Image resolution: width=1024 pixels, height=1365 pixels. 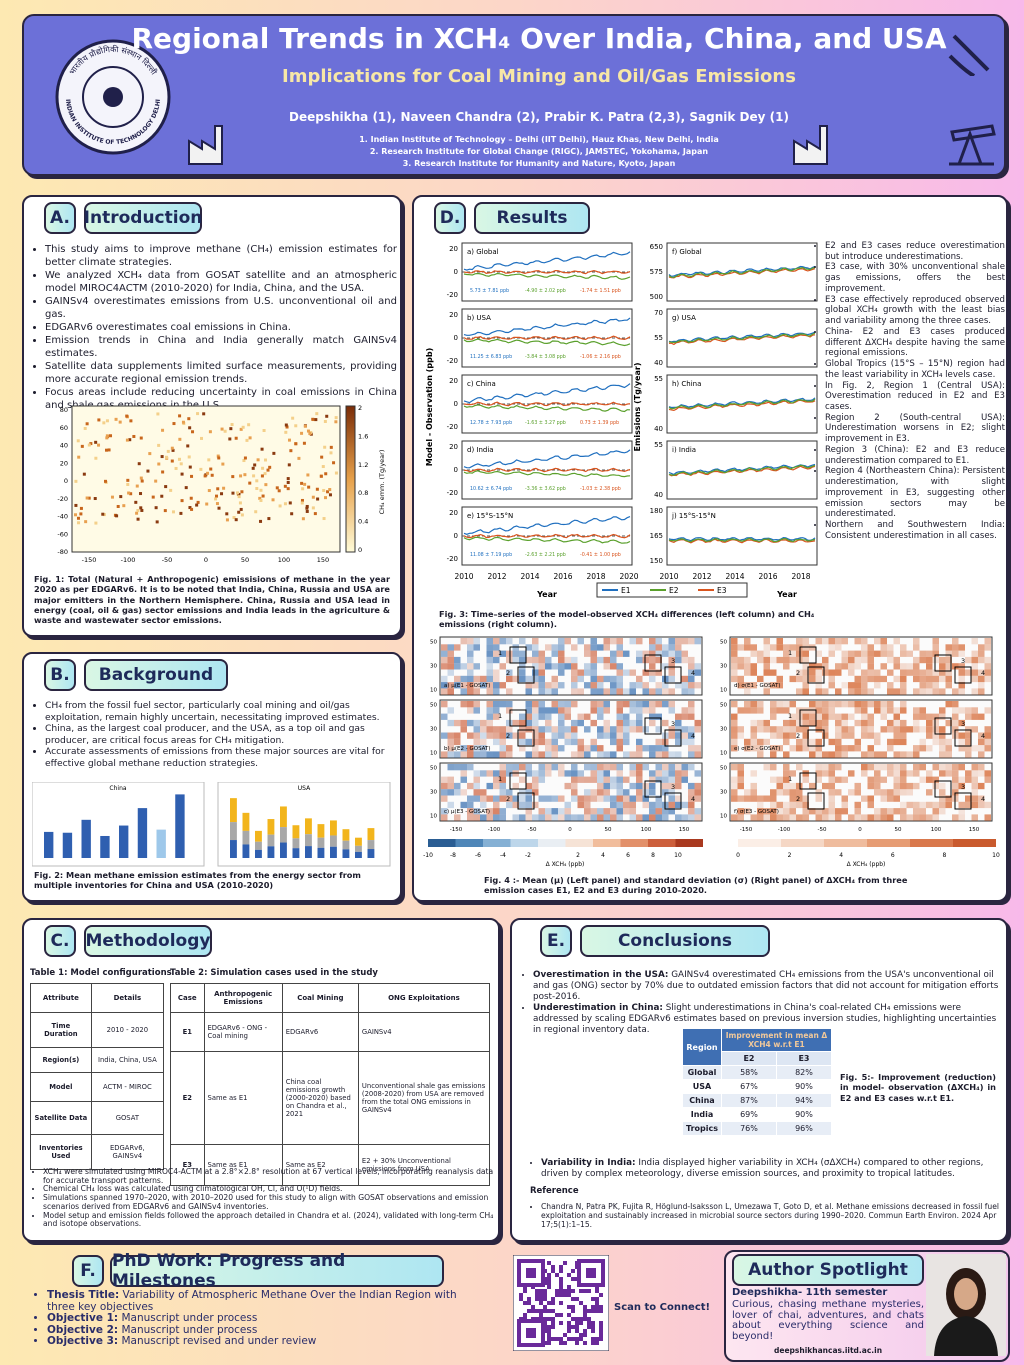 What do you see at coordinates (662, 1307) in the screenshot?
I see `qr-label: Scan to Connect!` at bounding box center [662, 1307].